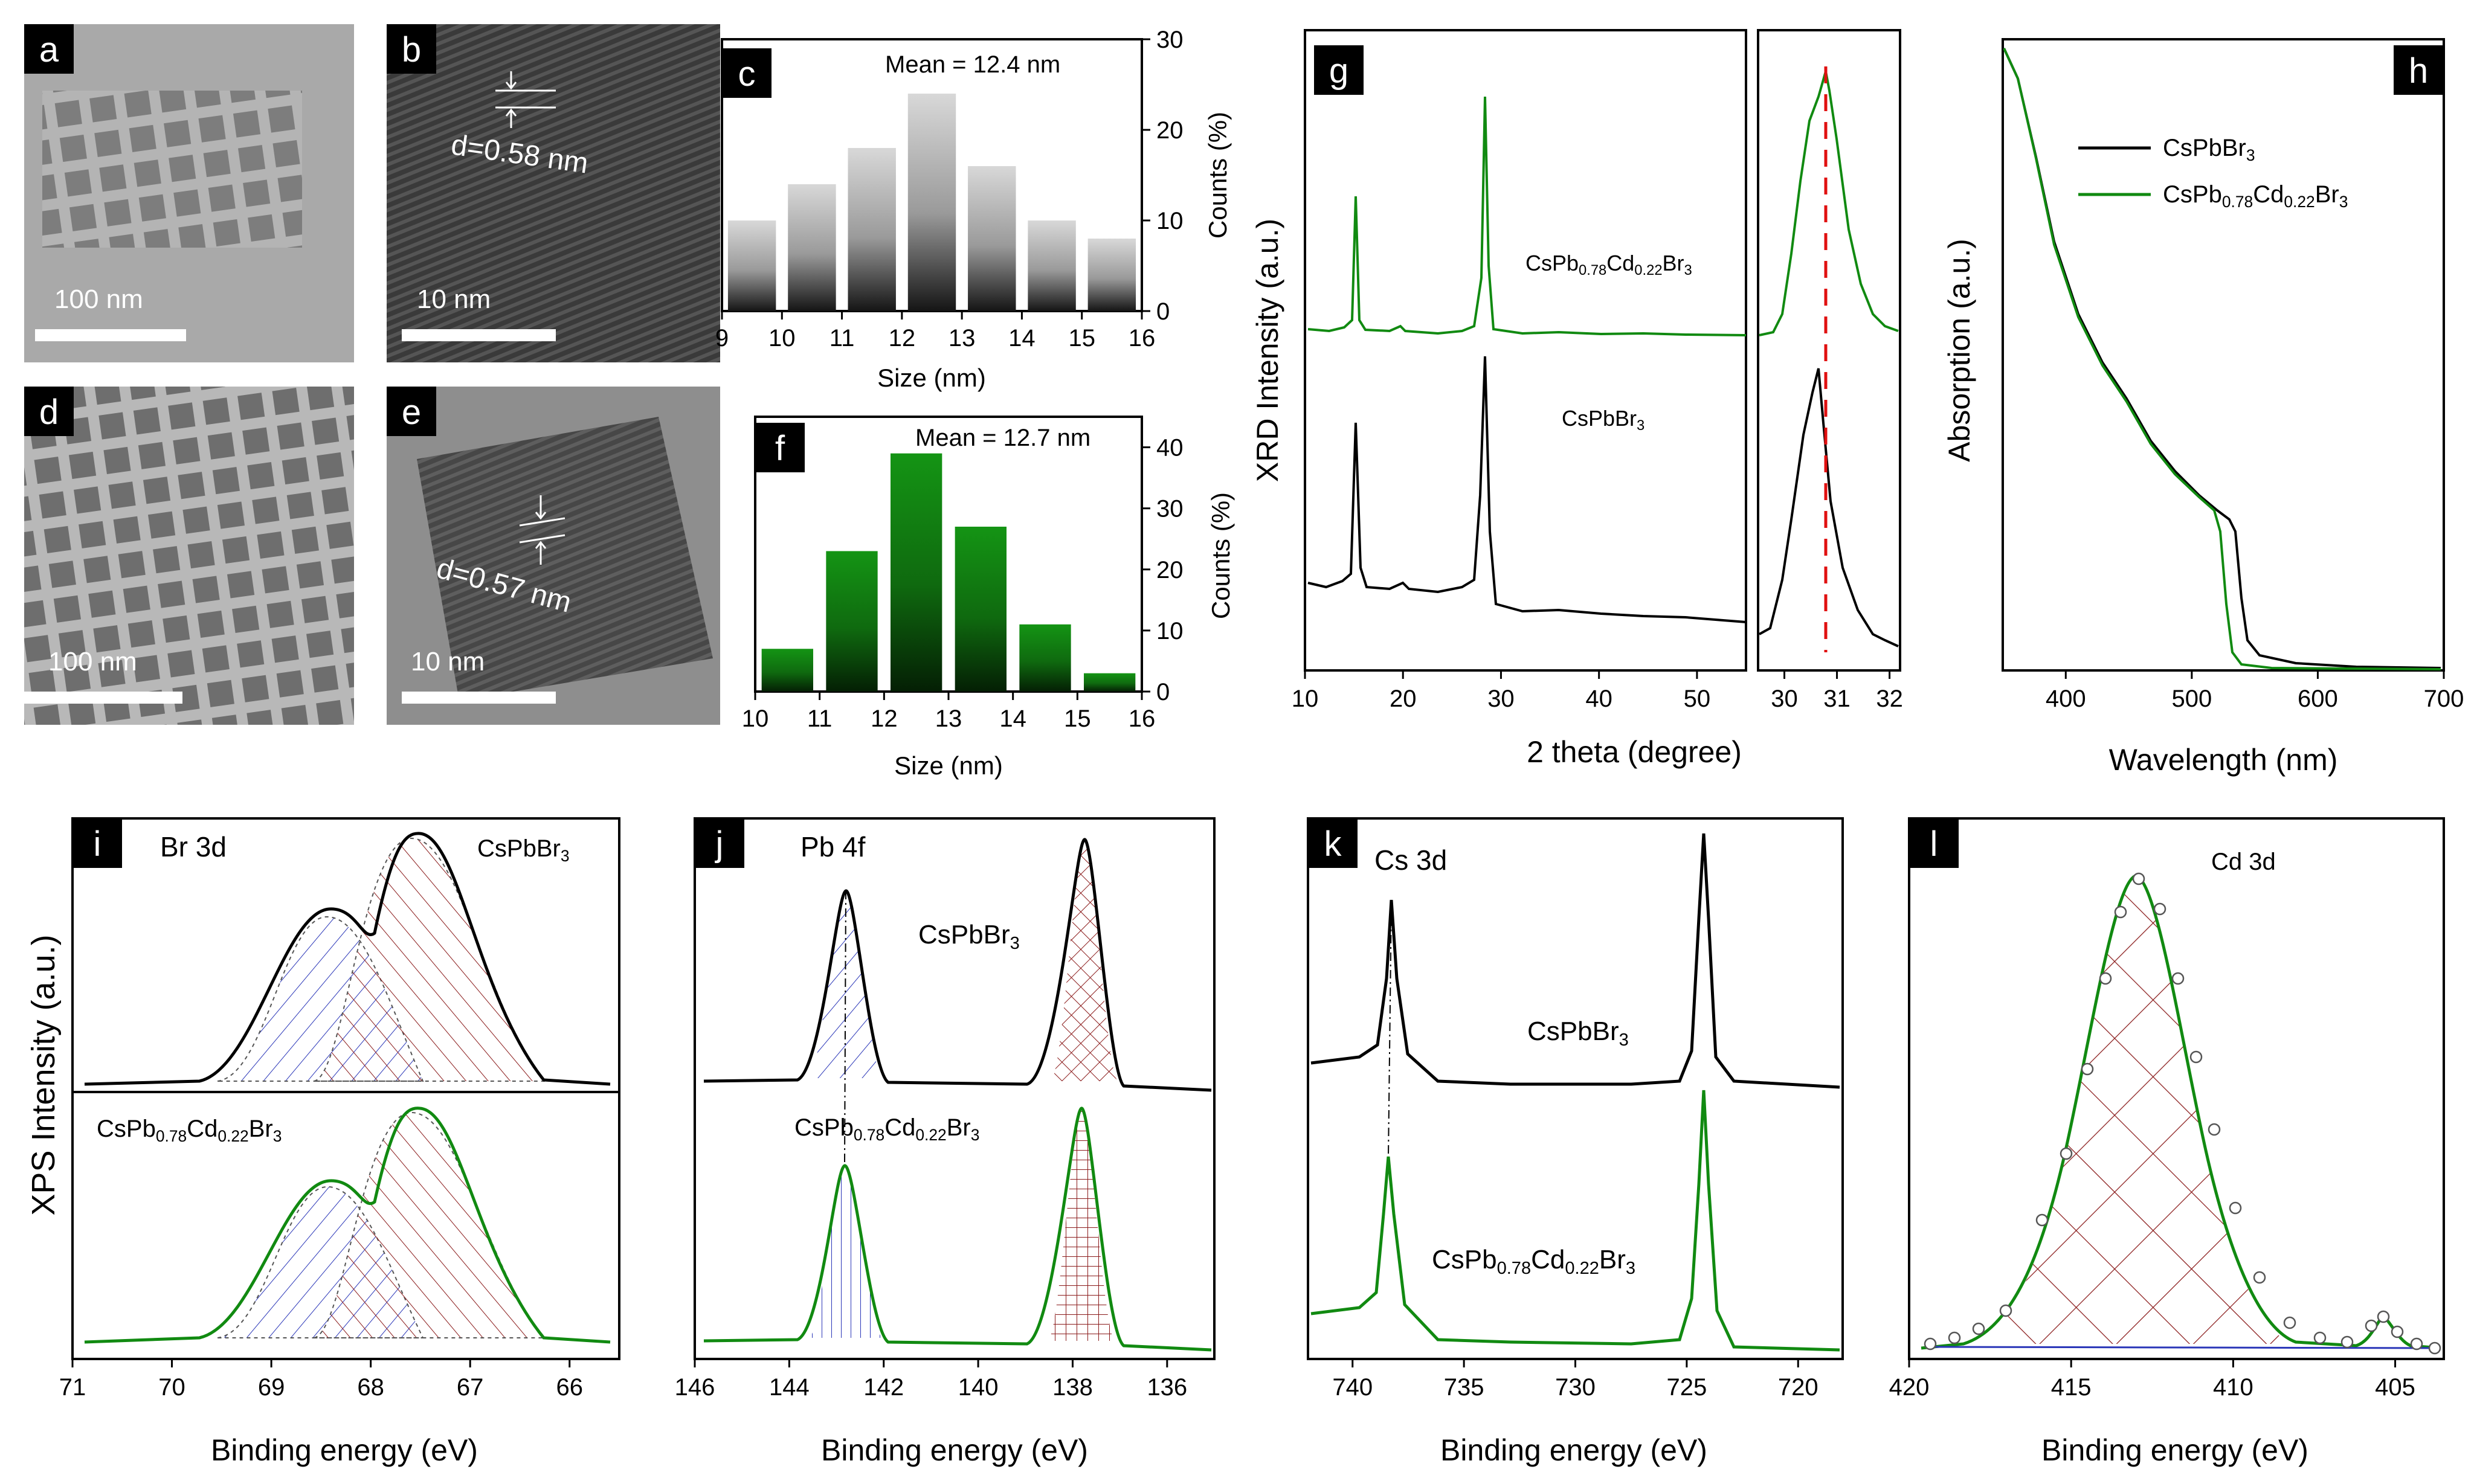 This screenshot has height=1484, width=2474. I want to click on panel-letter: c, so click(747, 74).